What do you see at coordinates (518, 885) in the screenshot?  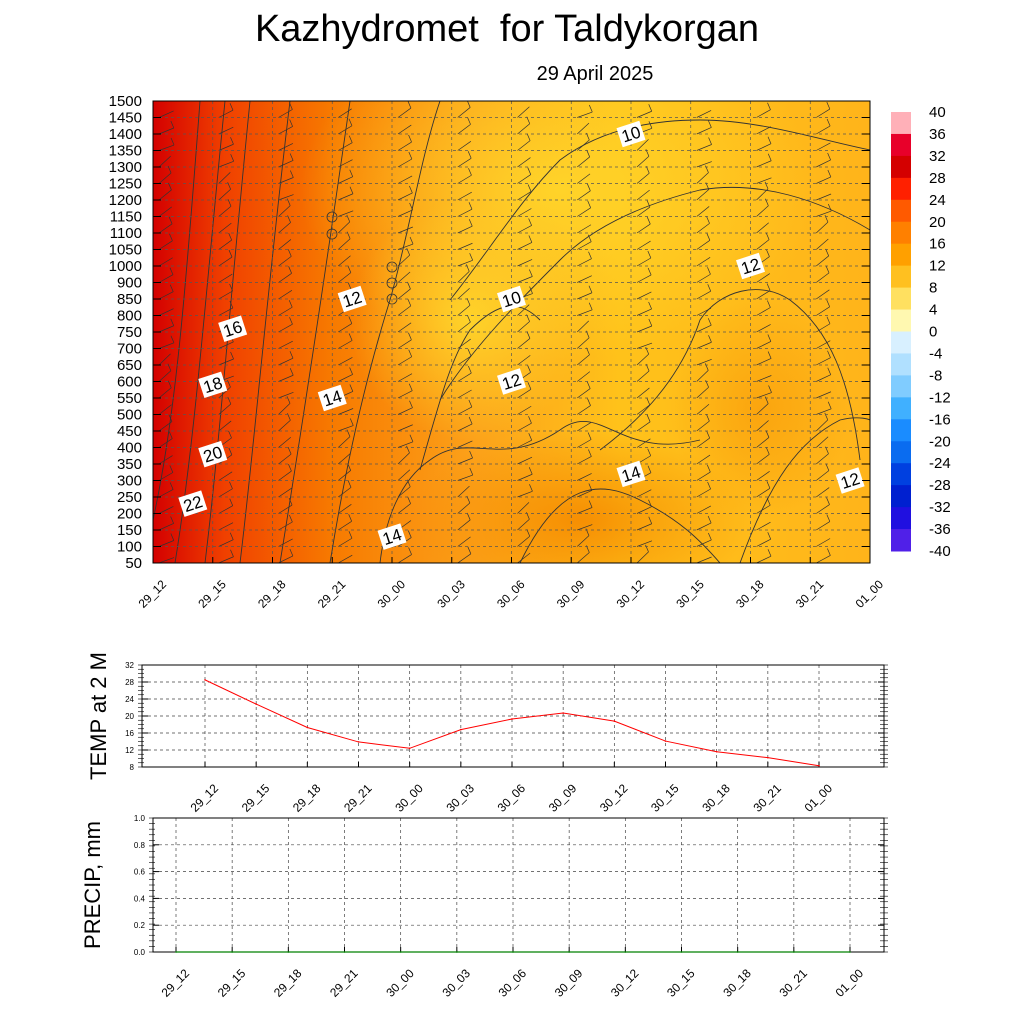 I see `precip-frame` at bounding box center [518, 885].